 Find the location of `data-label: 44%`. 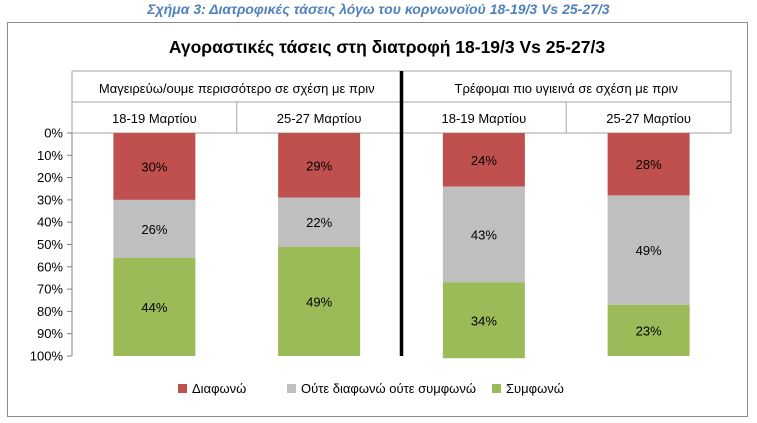

data-label: 44% is located at coordinates (154, 307).